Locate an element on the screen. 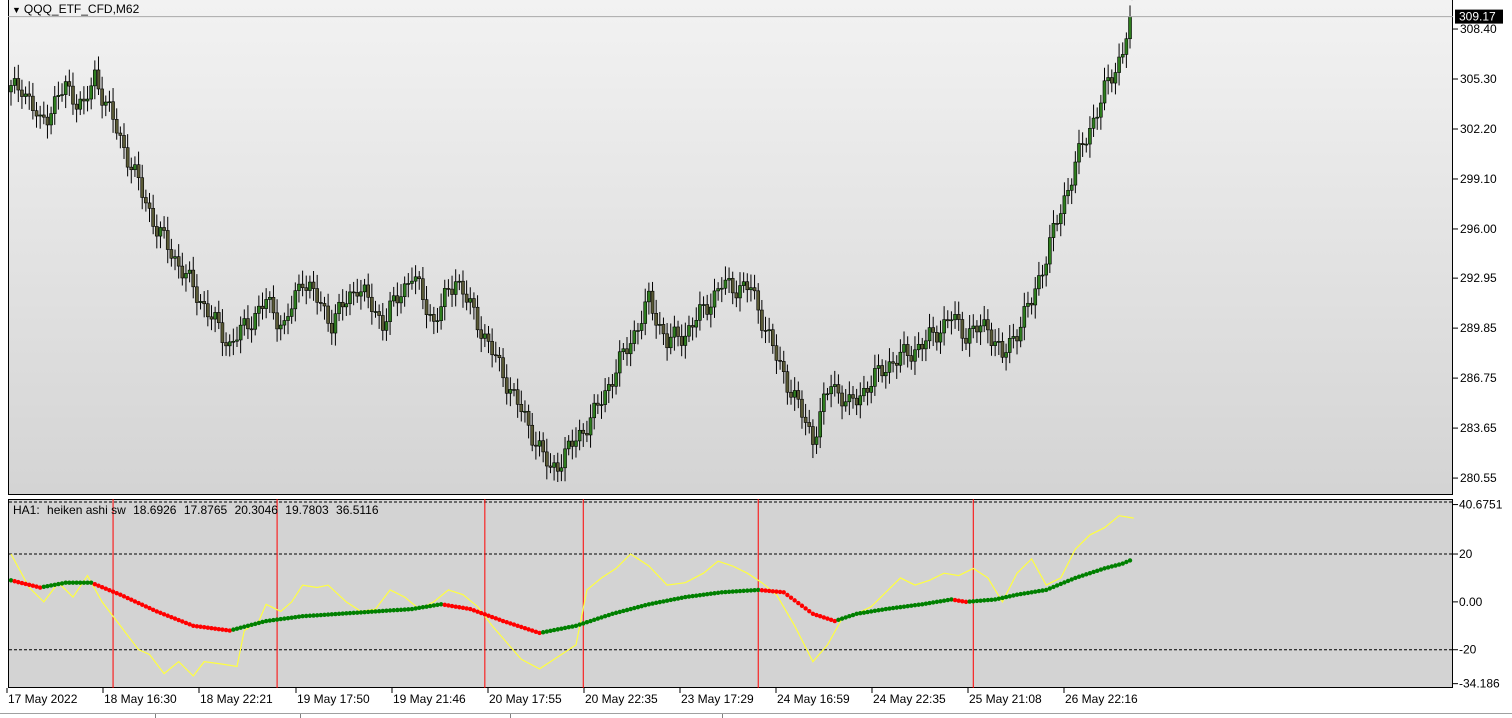 Image resolution: width=1512 pixels, height=718 pixels. price-tick-label: 280.55 is located at coordinates (1478, 478).